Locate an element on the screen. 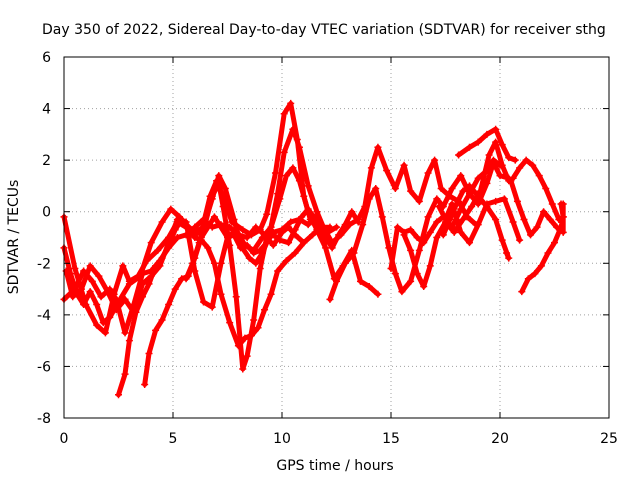 The image size is (640, 480). y-tick-label: -2 is located at coordinates (44, 264).